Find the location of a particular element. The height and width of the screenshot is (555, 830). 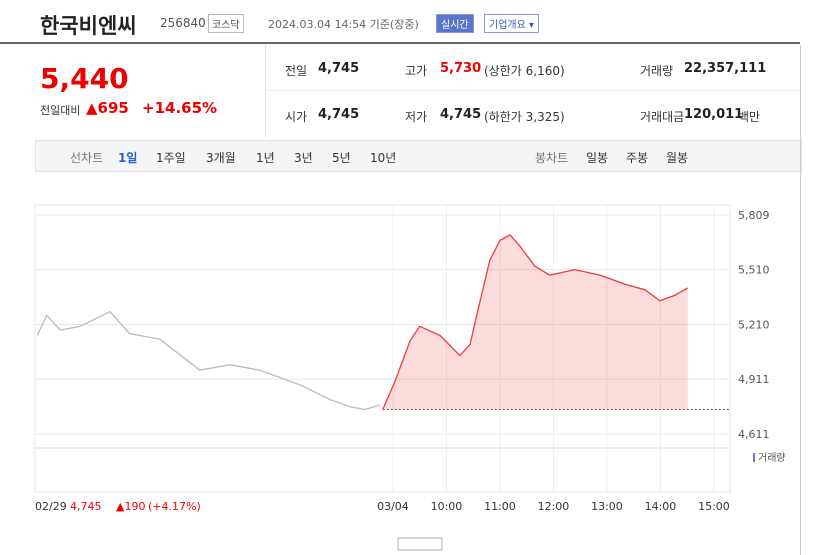

tab: 10년 is located at coordinates (383, 158).